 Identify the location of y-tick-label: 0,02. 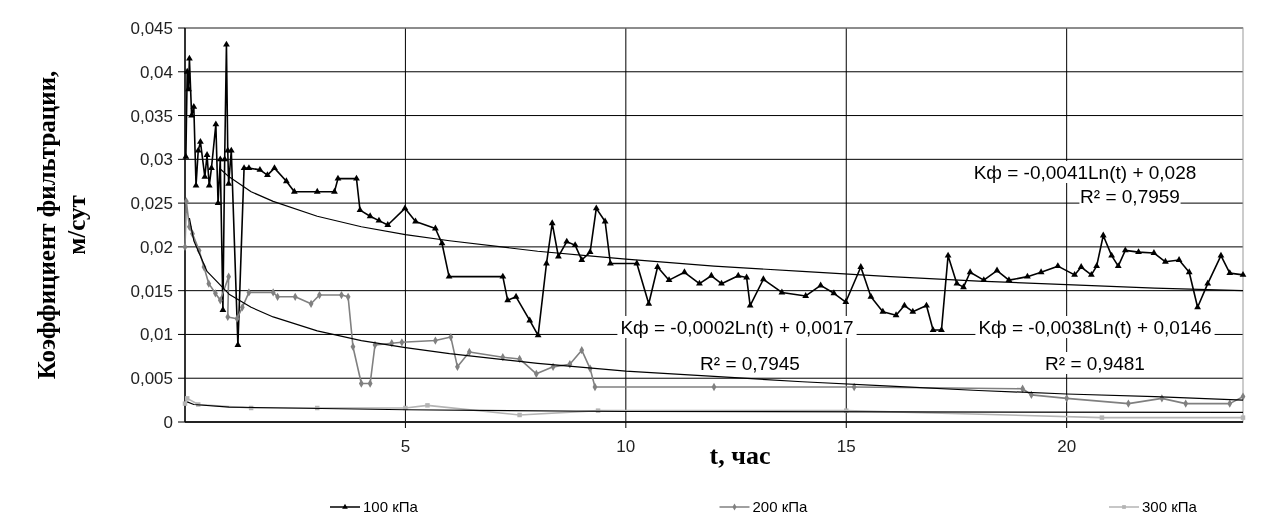
(156, 247).